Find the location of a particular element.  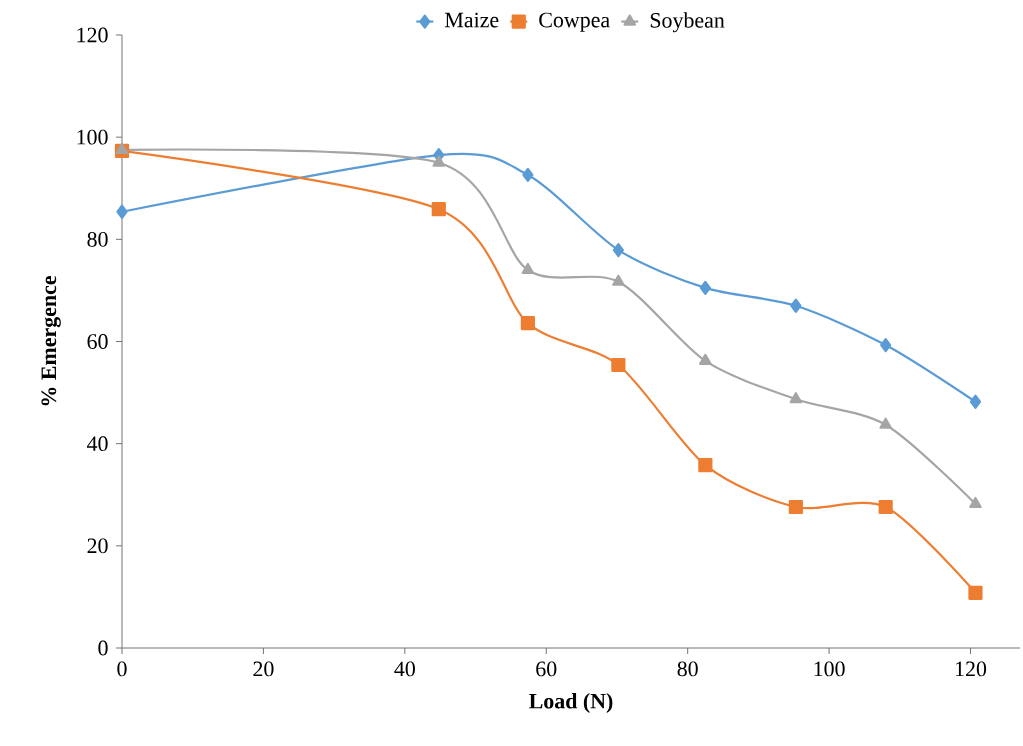

y-tick-label: 80 is located at coordinates (97, 239).